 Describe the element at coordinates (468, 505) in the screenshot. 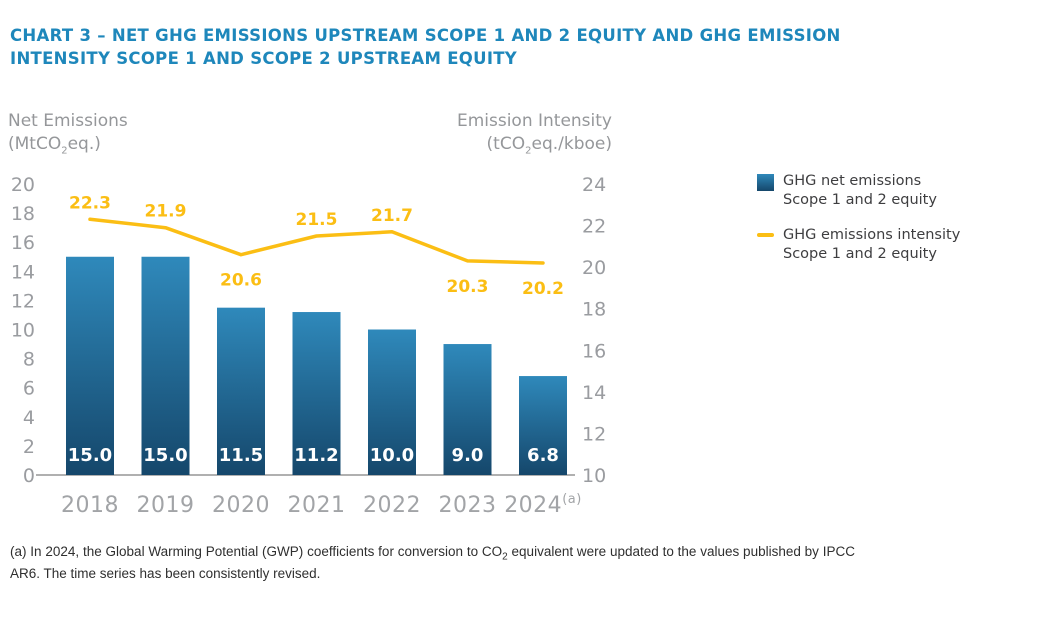

I see `x-axis-label-2023: 2023` at that location.